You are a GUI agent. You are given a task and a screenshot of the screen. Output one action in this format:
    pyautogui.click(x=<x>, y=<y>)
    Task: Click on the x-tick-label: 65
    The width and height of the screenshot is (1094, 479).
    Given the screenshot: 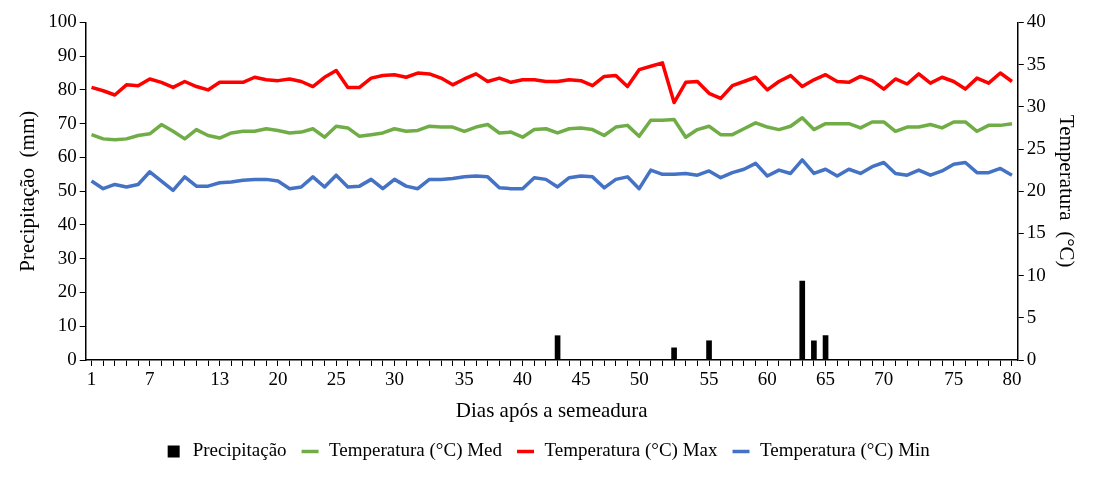 What is the action you would take?
    pyautogui.click(x=826, y=379)
    